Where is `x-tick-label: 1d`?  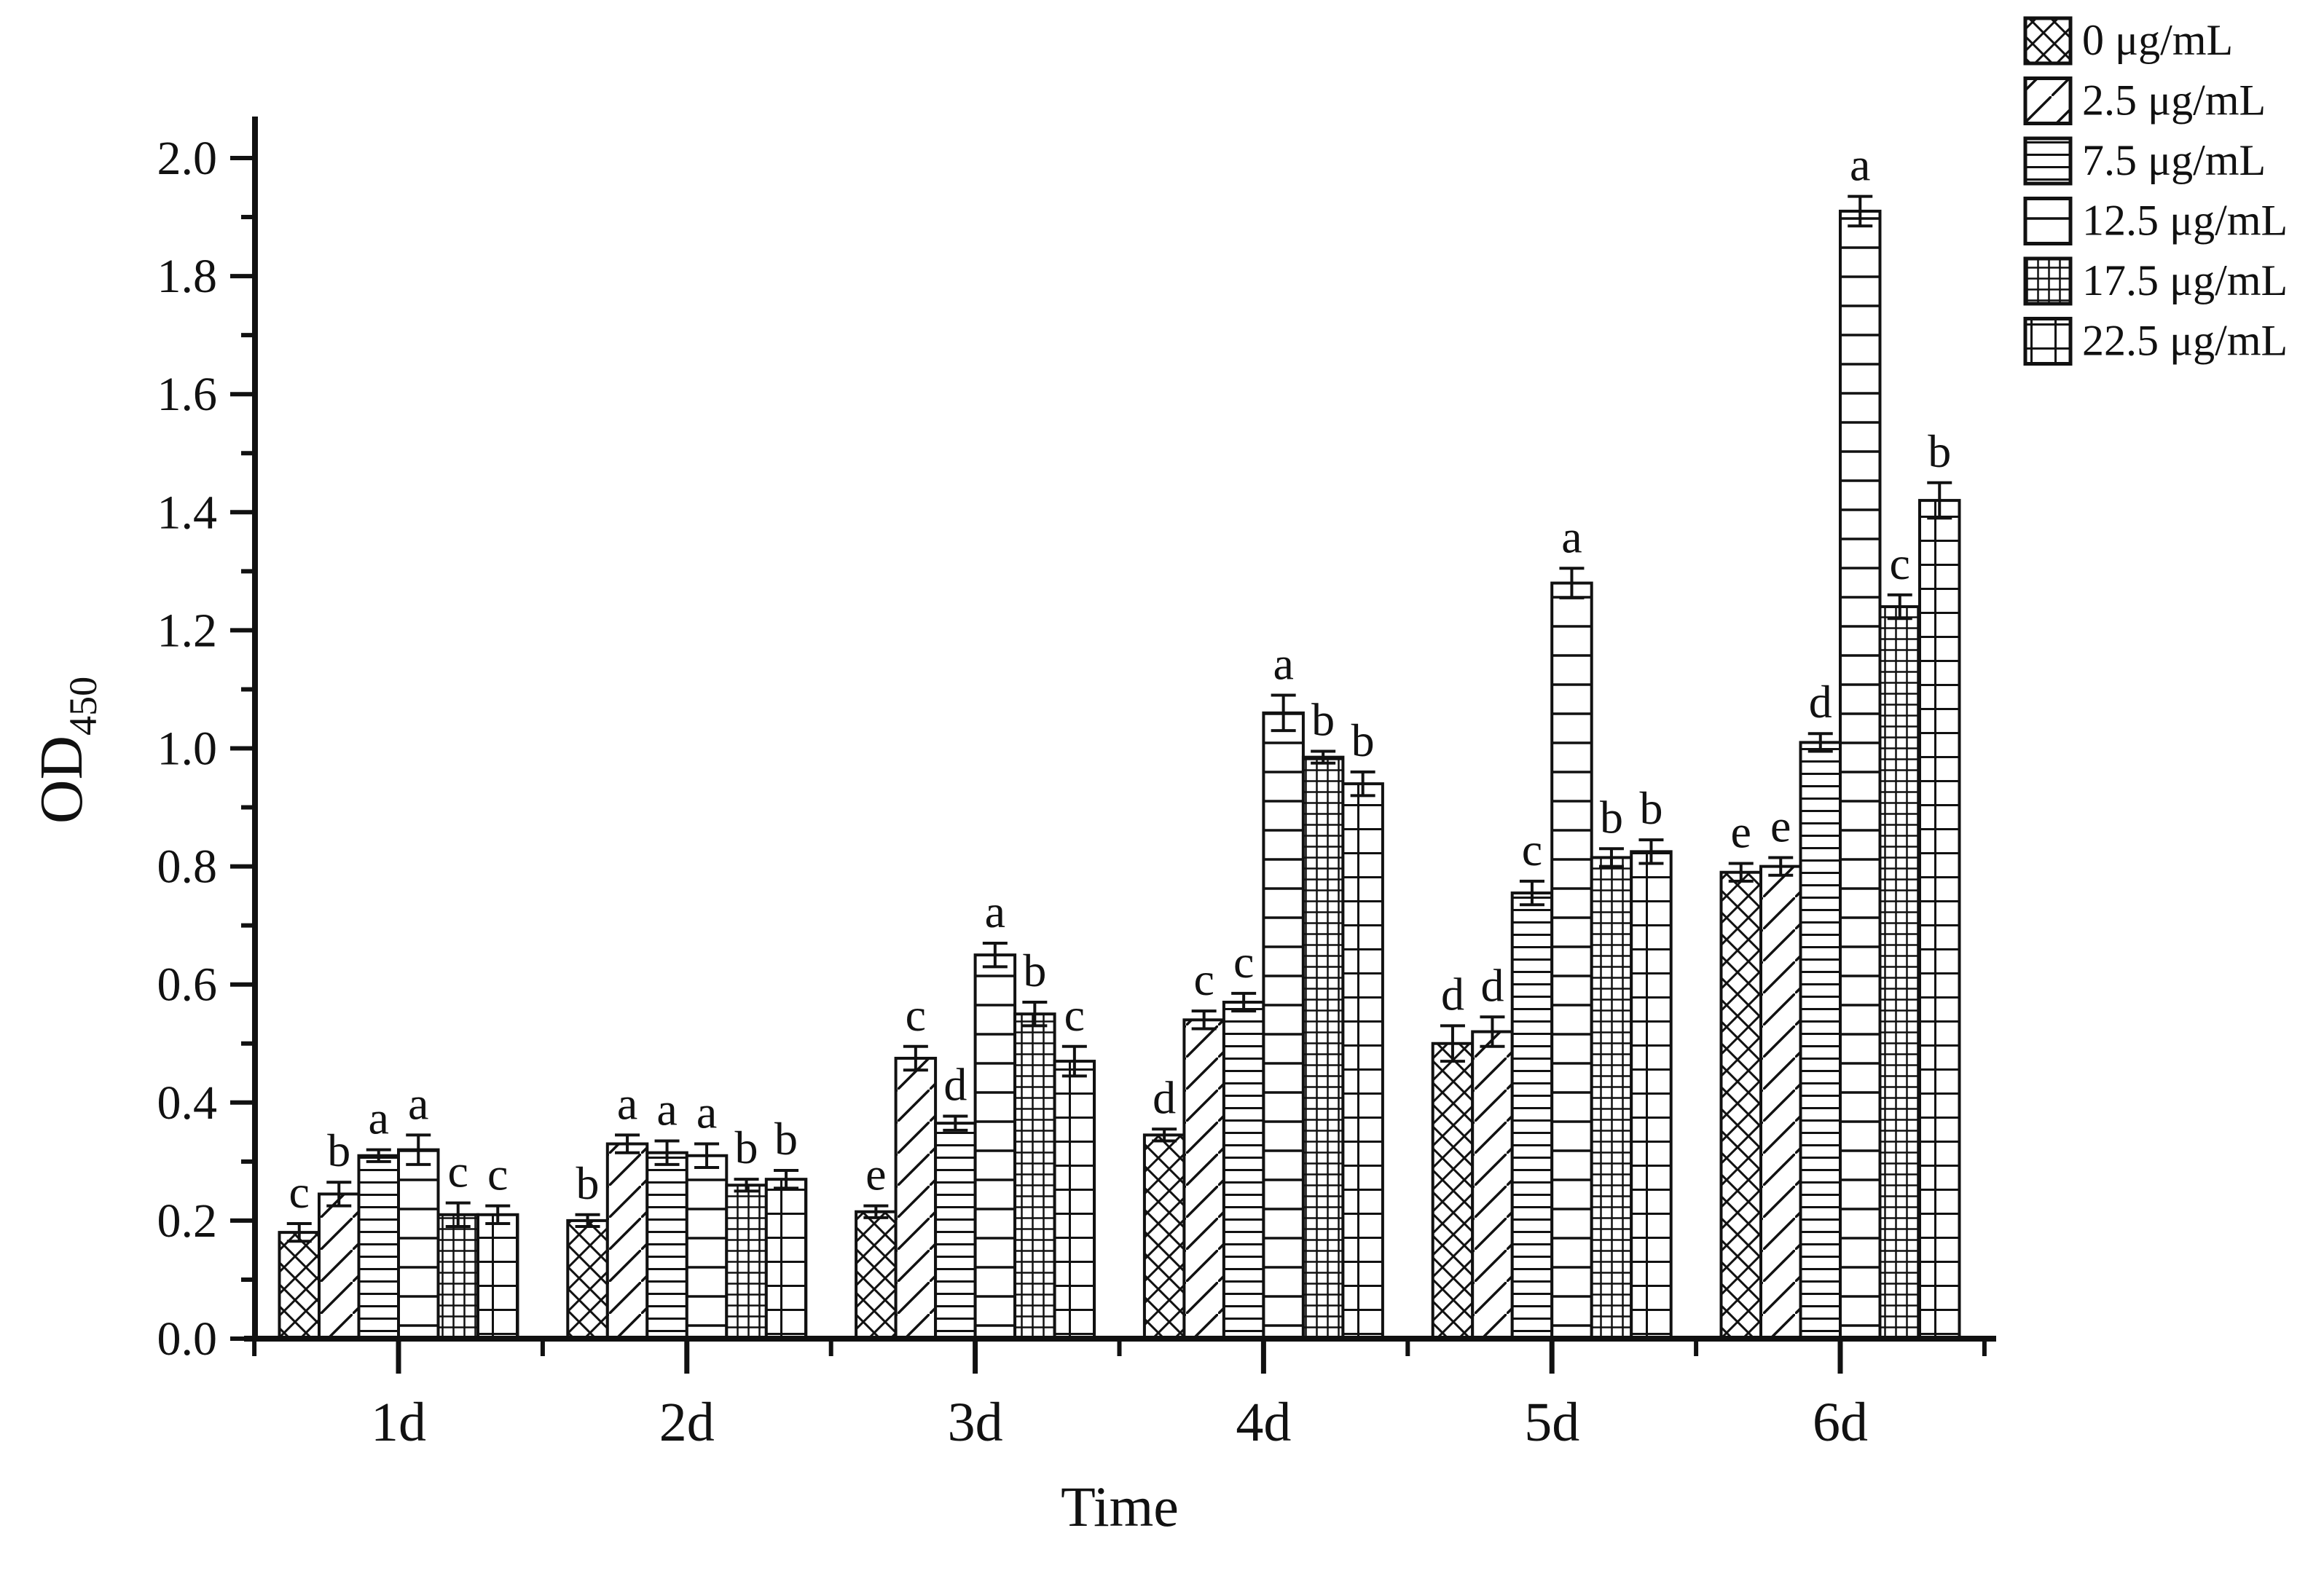 x-tick-label: 1d is located at coordinates (398, 1423).